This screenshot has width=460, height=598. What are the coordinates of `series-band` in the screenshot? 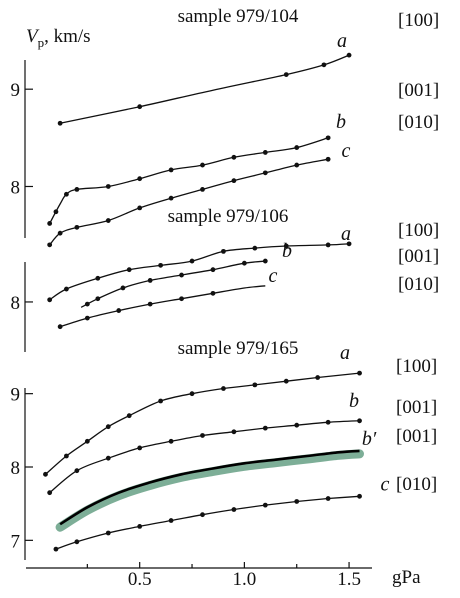 It's located at (209, 490).